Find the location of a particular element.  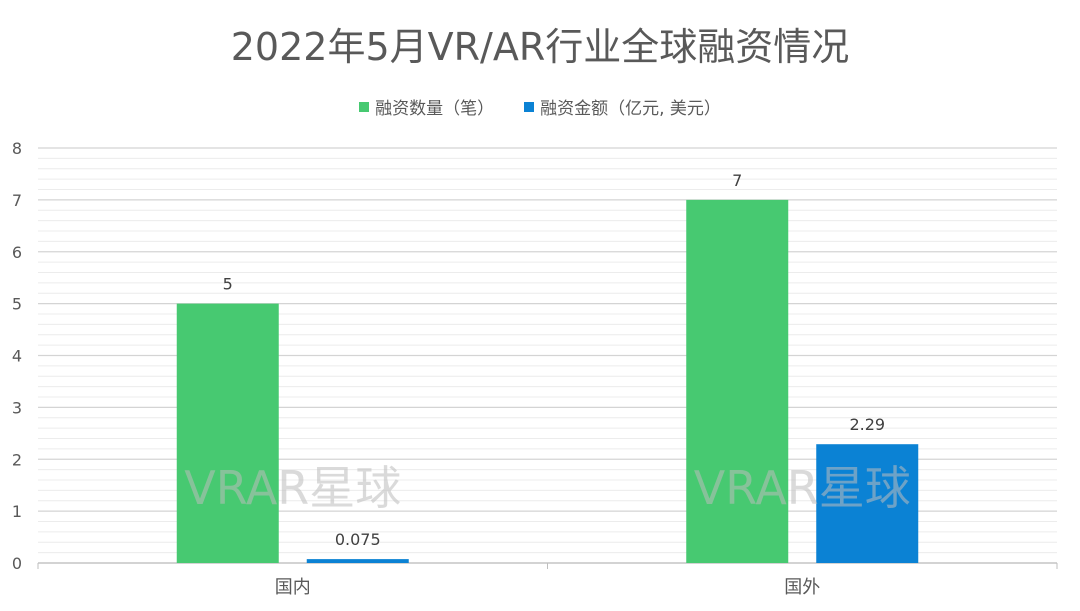

y-tick-label: 6 is located at coordinates (17, 252).